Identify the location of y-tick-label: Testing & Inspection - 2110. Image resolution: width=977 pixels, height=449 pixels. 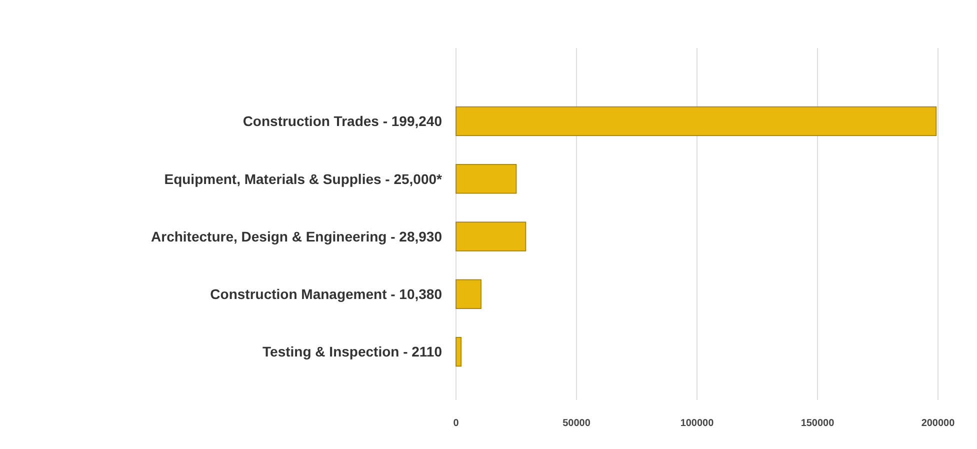
(352, 352).